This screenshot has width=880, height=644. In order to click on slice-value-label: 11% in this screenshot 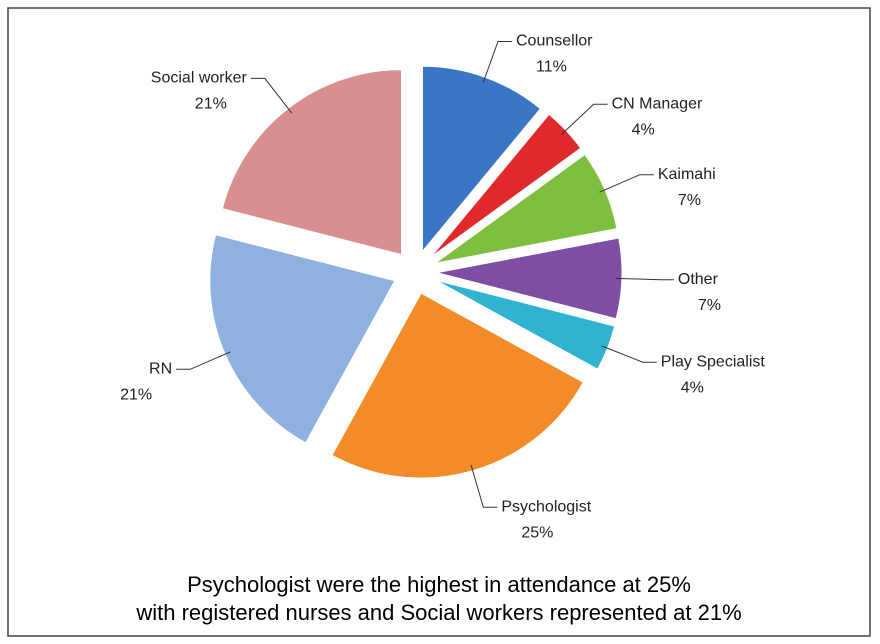, I will do `click(551, 67)`.